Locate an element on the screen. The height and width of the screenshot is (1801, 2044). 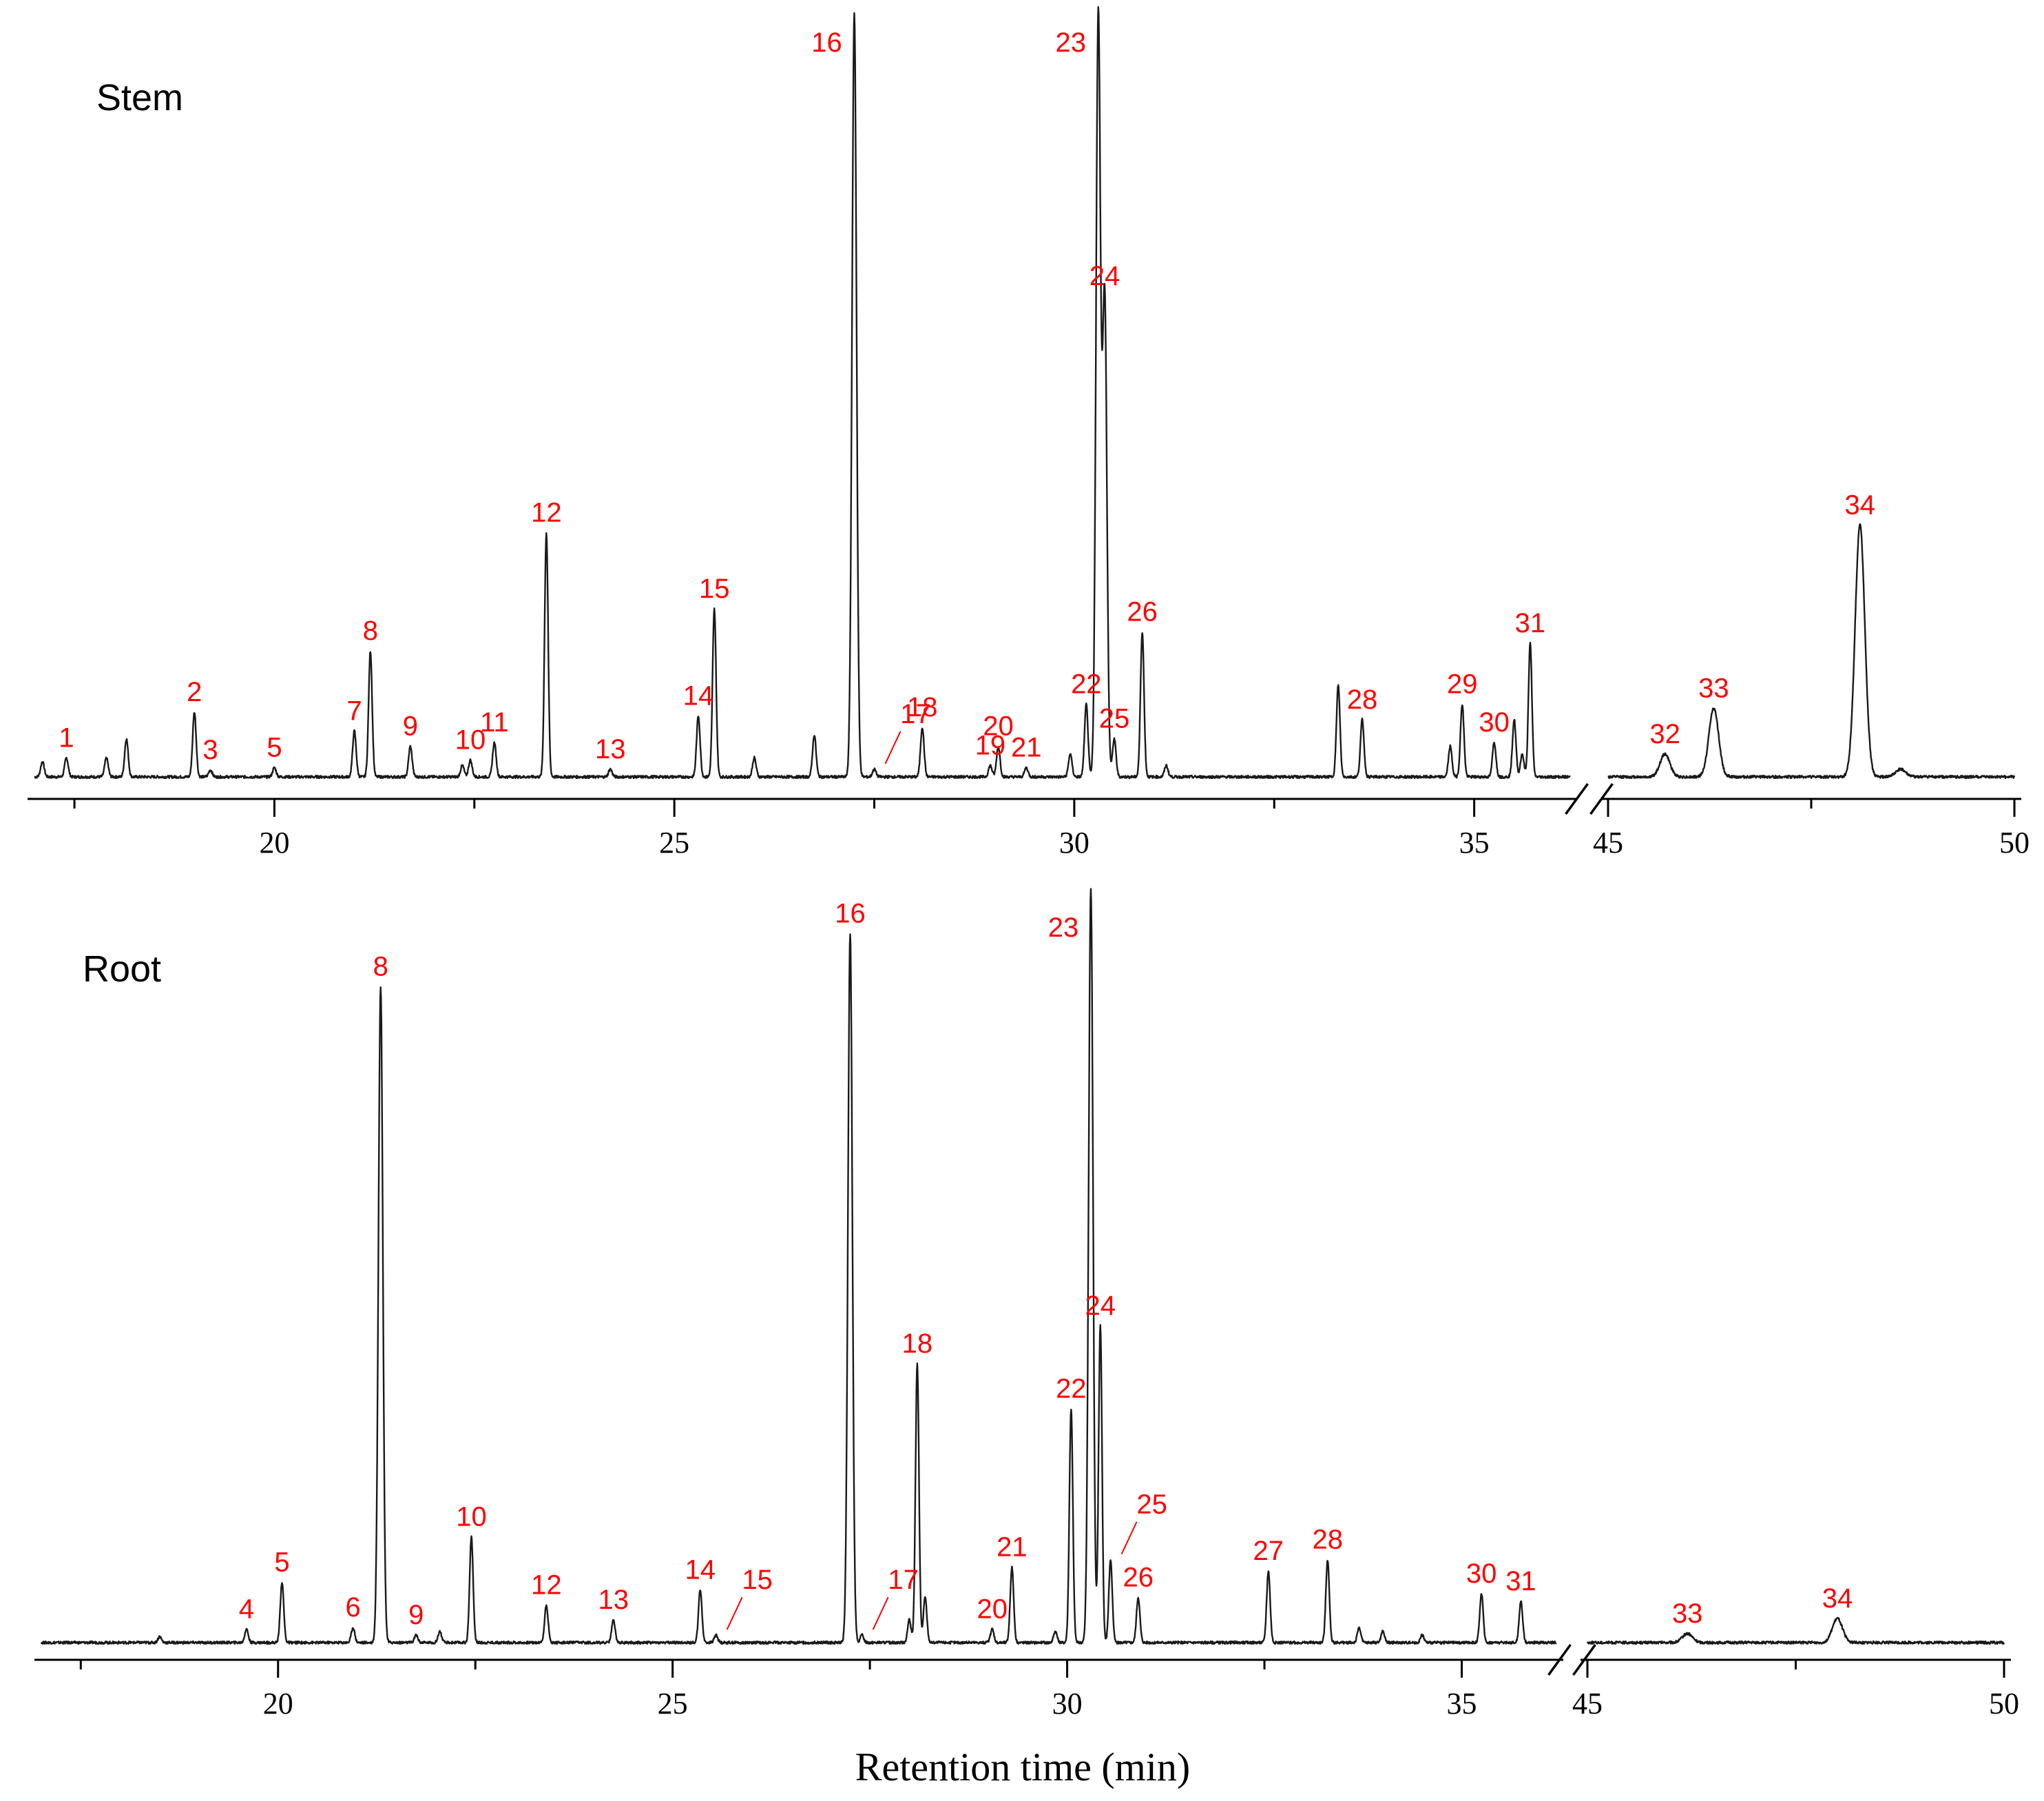
root-peak-label-23: 23 is located at coordinates (1063, 928).